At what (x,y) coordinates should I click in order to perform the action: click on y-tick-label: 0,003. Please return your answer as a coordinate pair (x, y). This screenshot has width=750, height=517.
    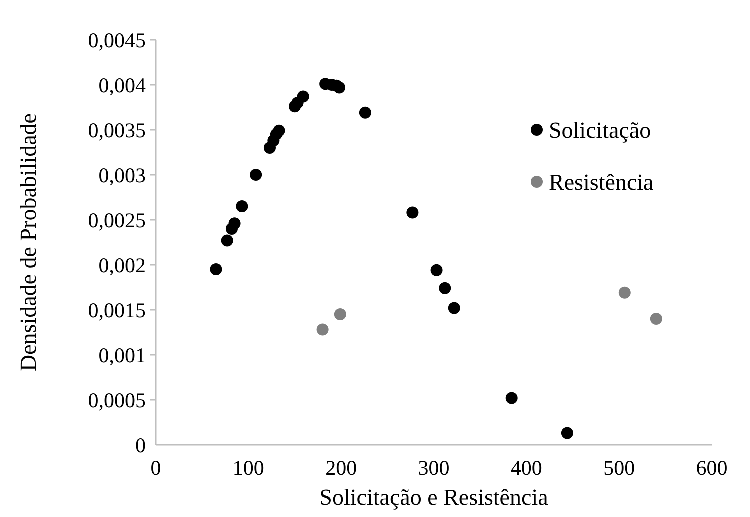
    Looking at the image, I should click on (122, 175).